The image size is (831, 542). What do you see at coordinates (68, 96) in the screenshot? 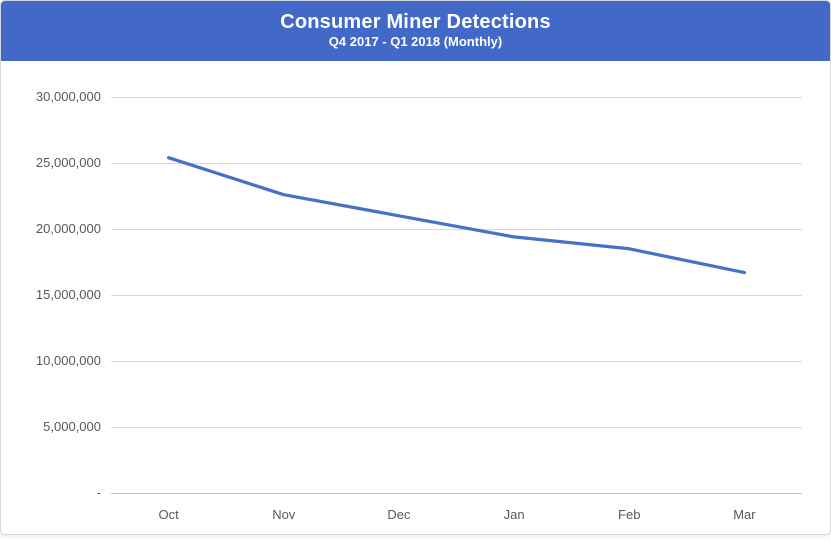
I see `y-tick-label: 30,000,000` at bounding box center [68, 96].